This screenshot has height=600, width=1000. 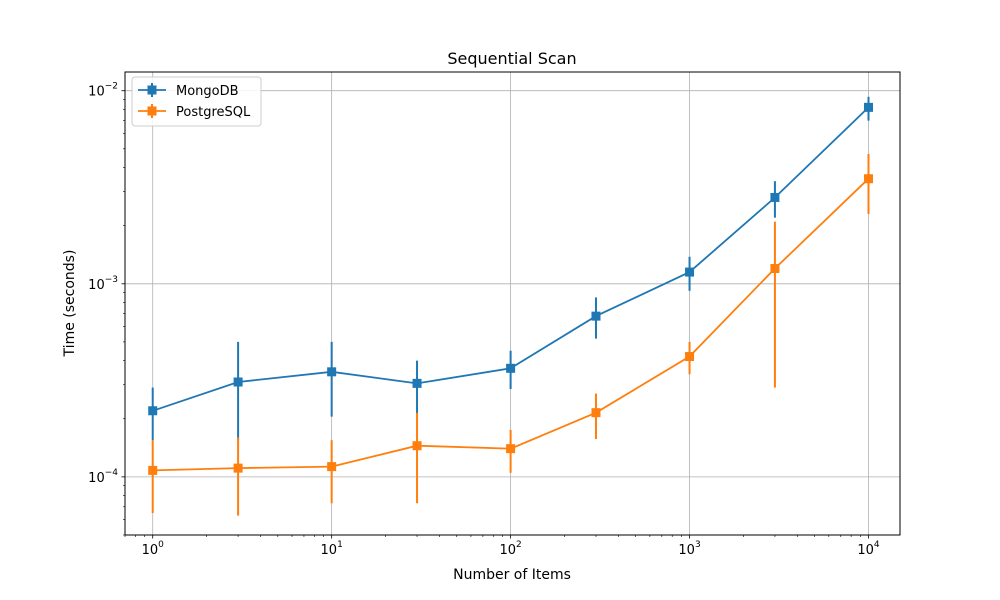 I want to click on y-tick-label: 10⁻⁴, so click(x=103, y=477).